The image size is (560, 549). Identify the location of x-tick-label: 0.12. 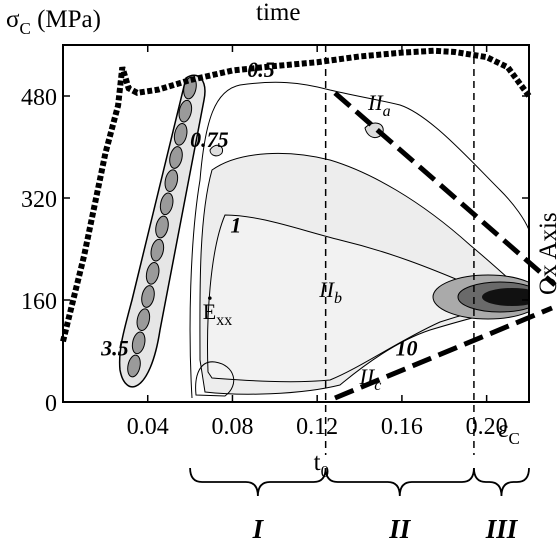
(317, 427).